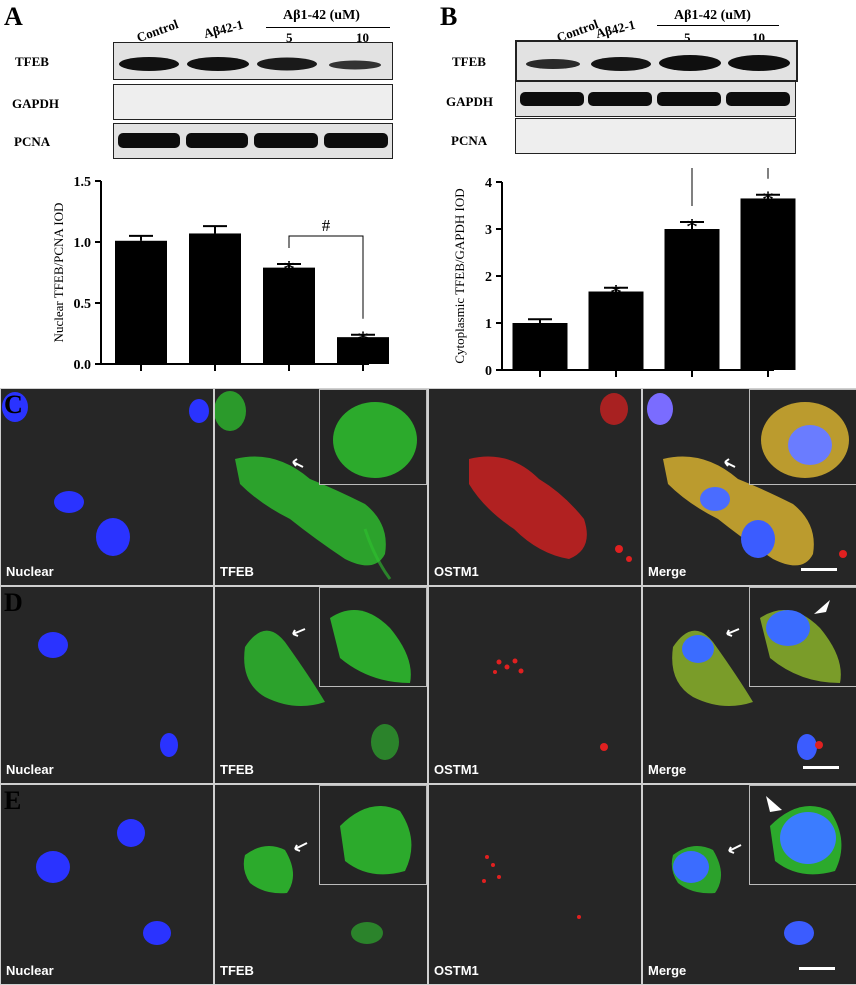 The height and width of the screenshot is (985, 856). What do you see at coordinates (253, 61) in the screenshot?
I see `blot-a-tfeb` at bounding box center [253, 61].